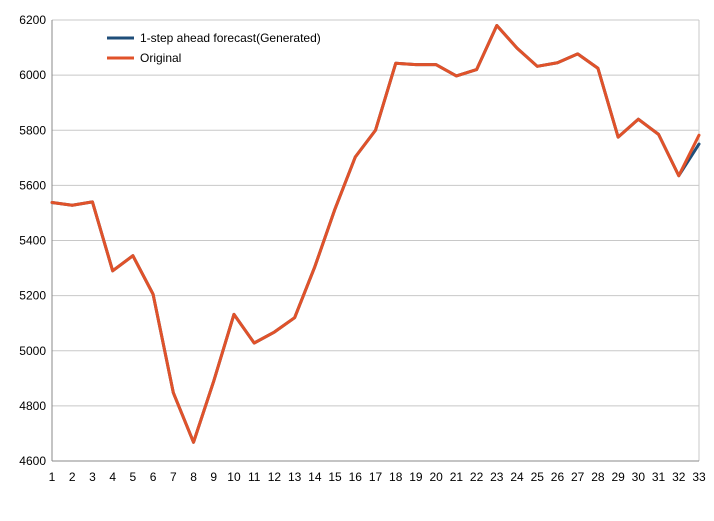  Describe the element at coordinates (52, 477) in the screenshot. I see `x-tick-label: 1` at that location.